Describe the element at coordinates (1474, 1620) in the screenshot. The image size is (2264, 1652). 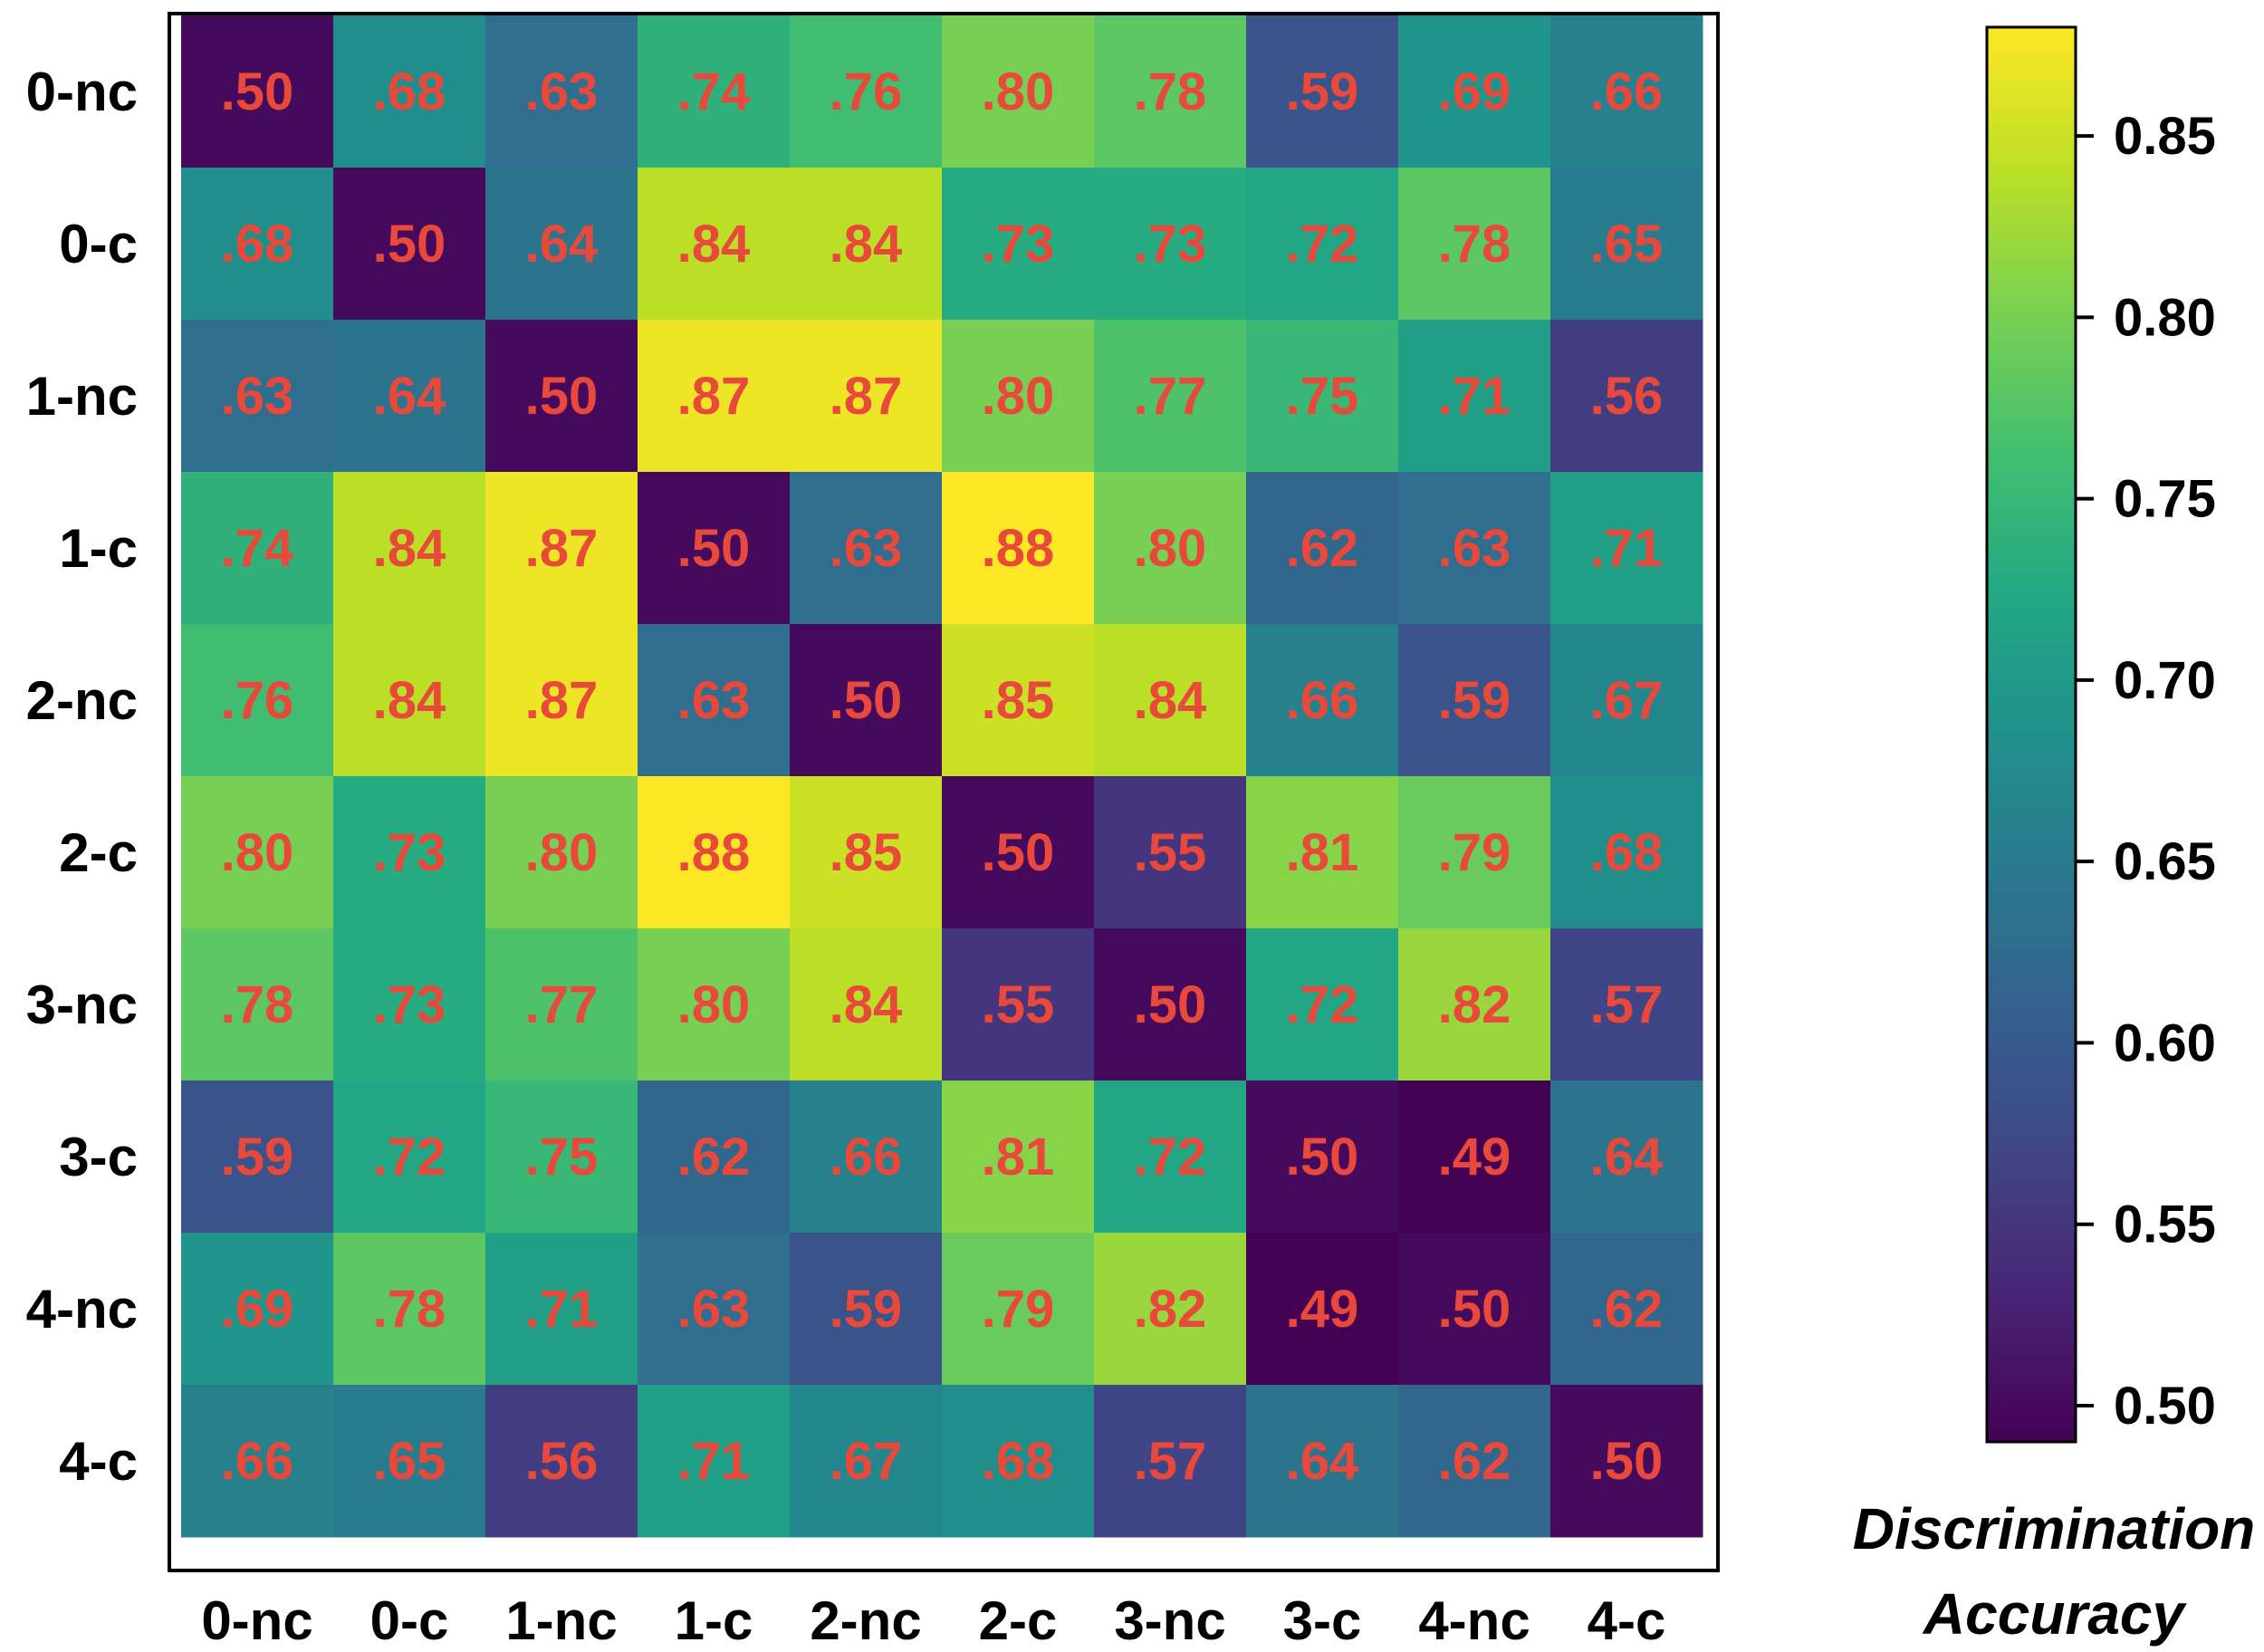
I see `x-tick-label: 4-nc` at that location.